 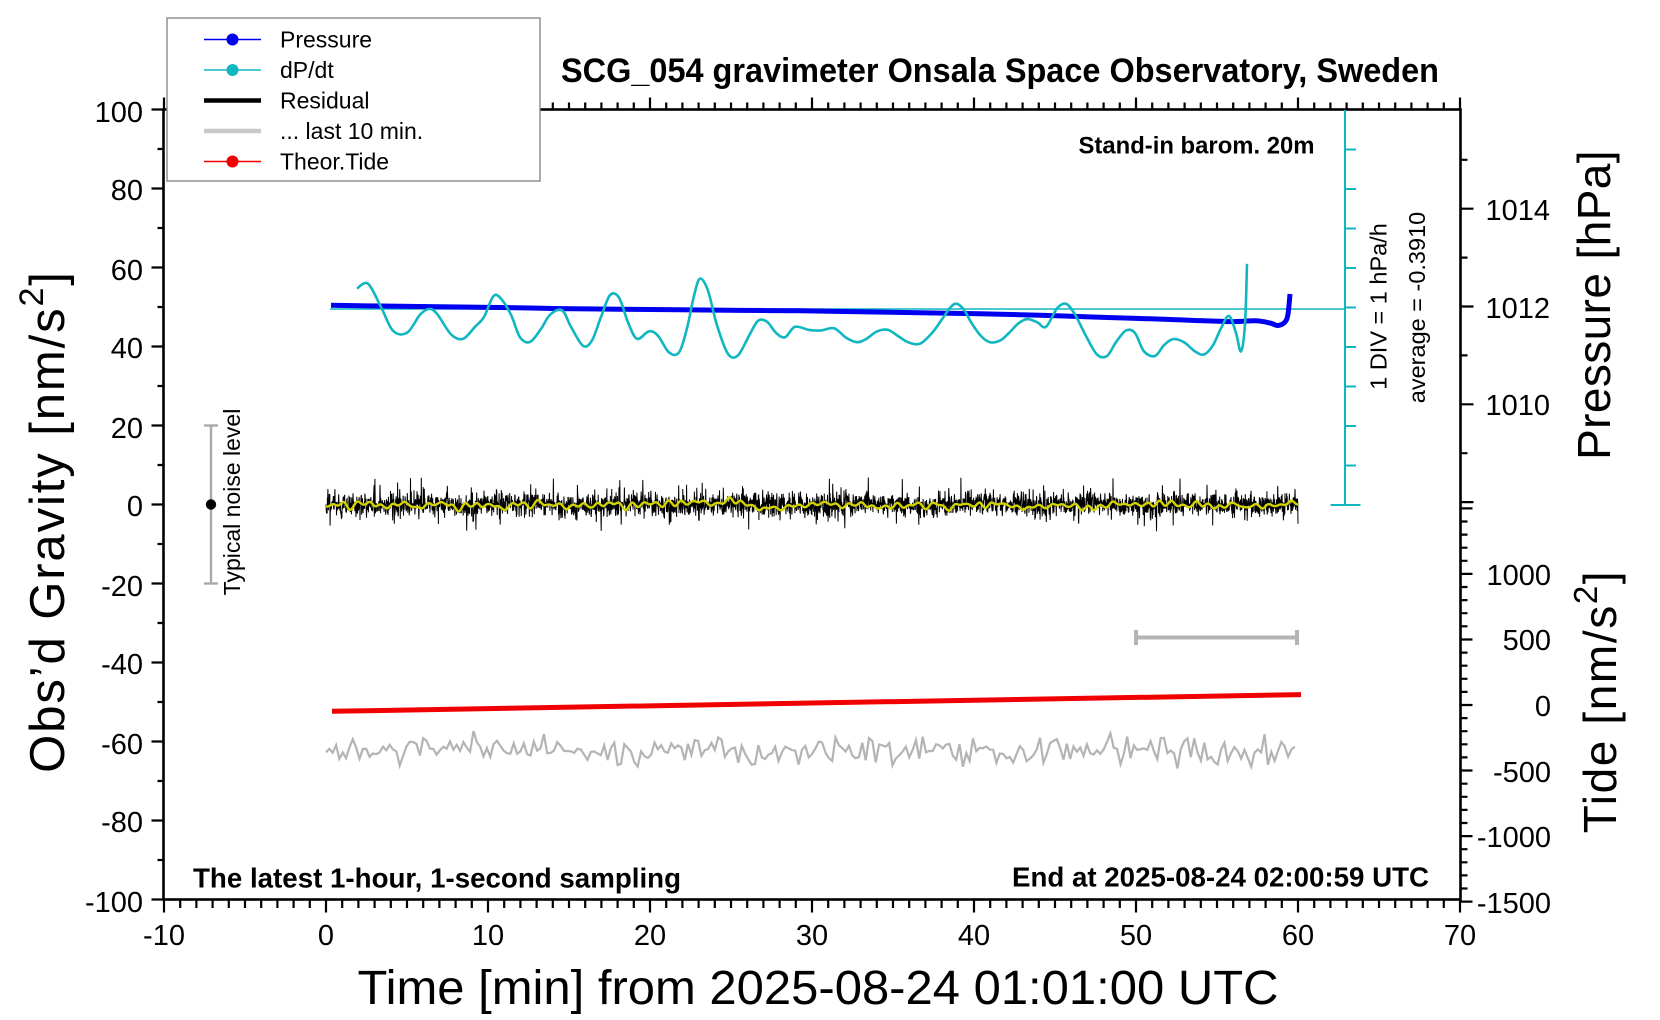 What do you see at coordinates (44, 521) in the screenshot?
I see `svg-text: Obs’d Gravity [nm/s2]` at bounding box center [44, 521].